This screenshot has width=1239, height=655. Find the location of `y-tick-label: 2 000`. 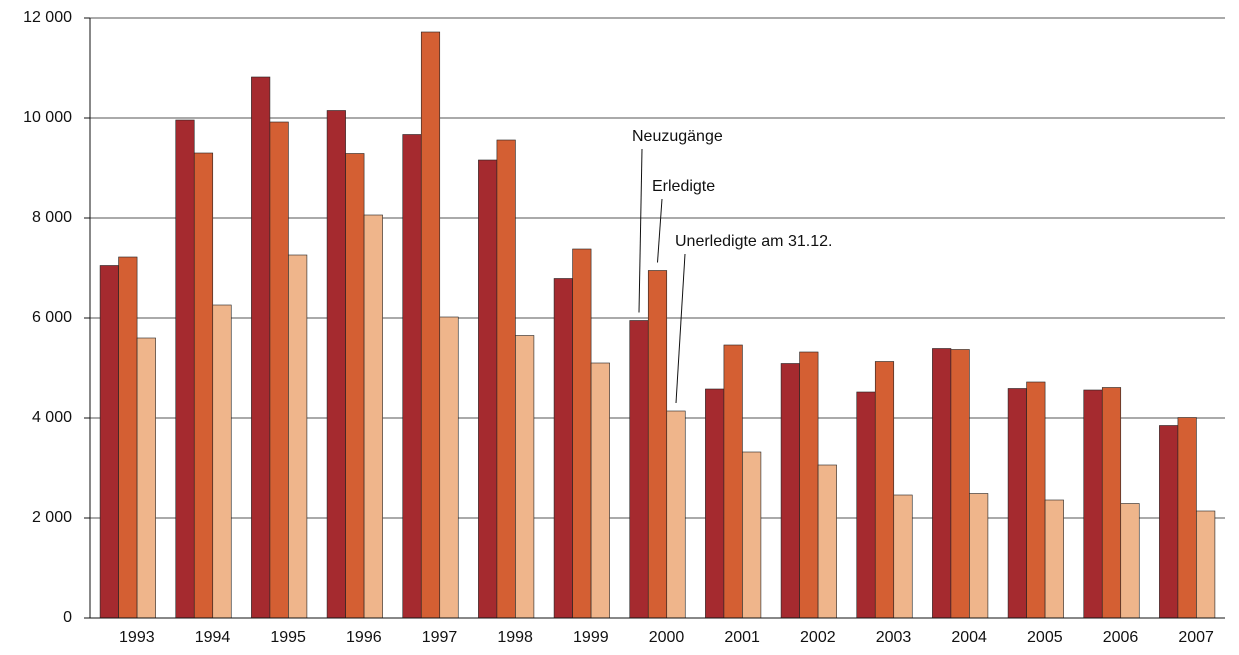

y-tick-label: 2 000 is located at coordinates (52, 517).